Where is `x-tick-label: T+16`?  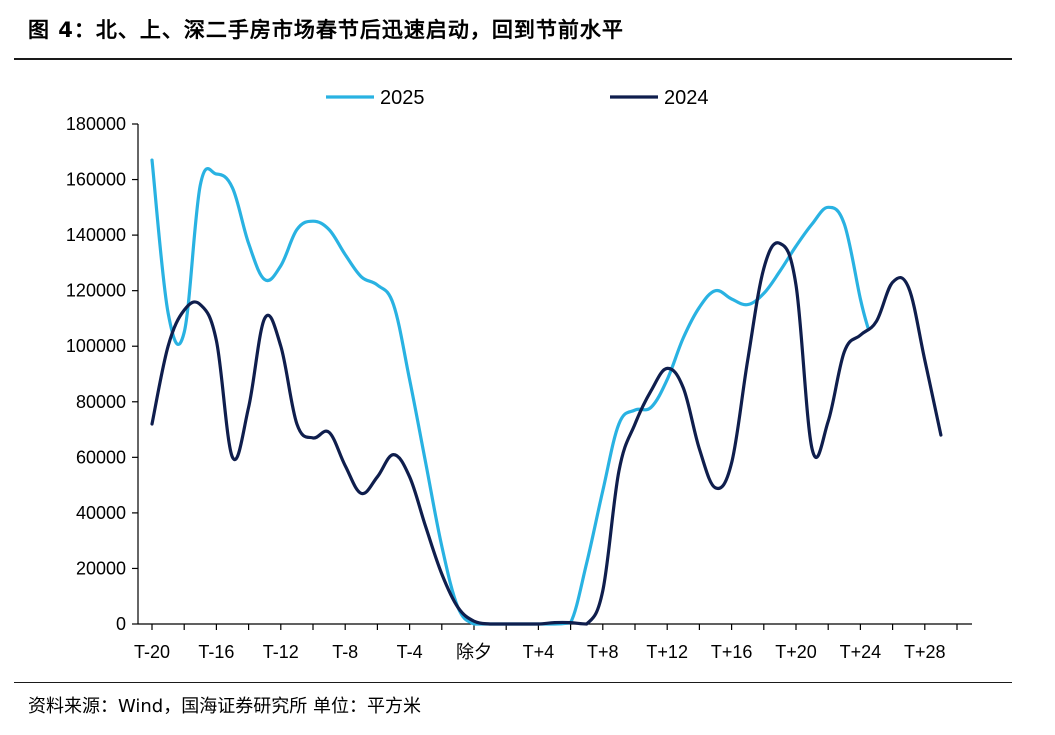 x-tick-label: T+16 is located at coordinates (732, 652).